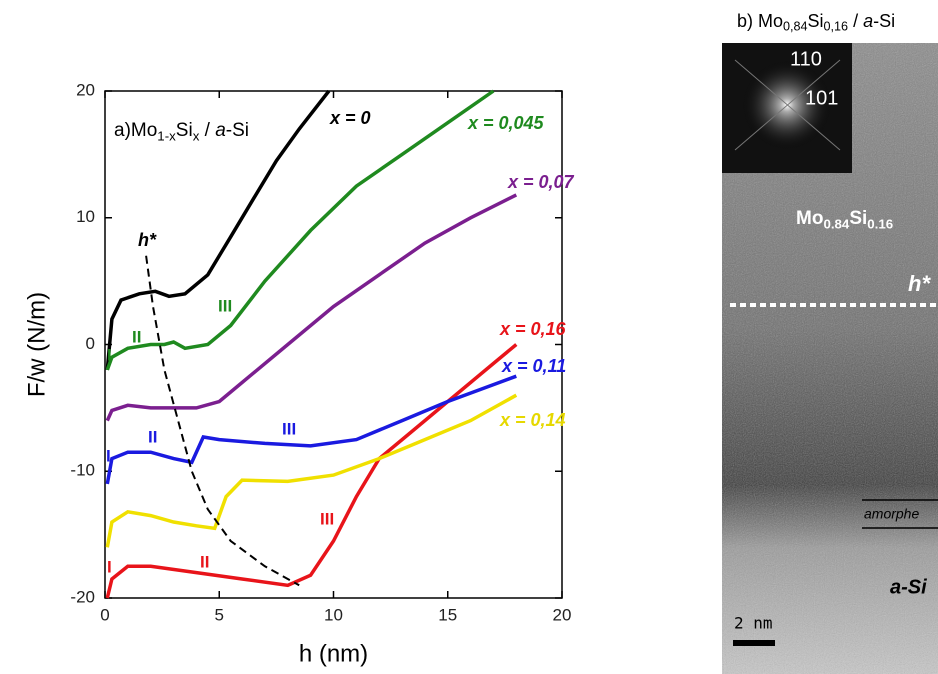 The image size is (938, 674). I want to click on panel-label-run: -Si, so click(237, 130).